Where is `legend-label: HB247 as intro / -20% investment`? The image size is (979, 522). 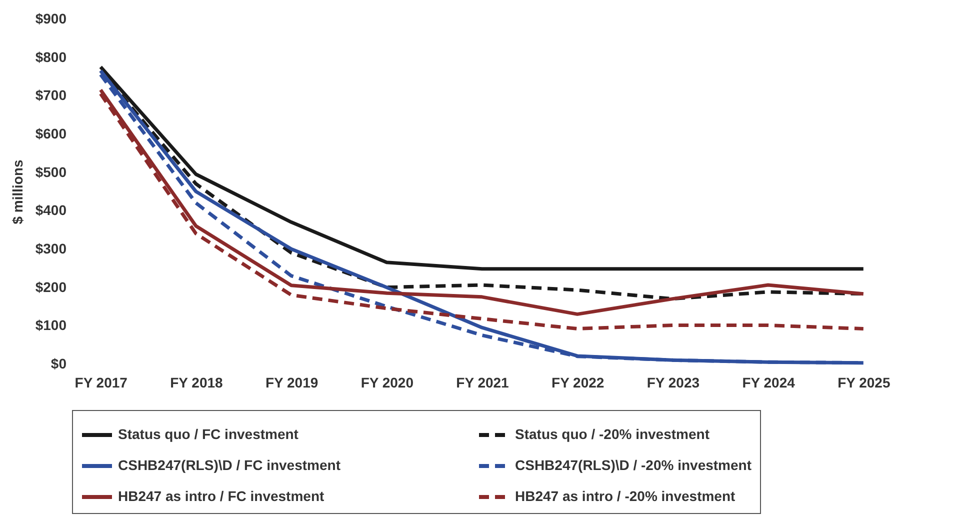 legend-label: HB247 as intro / -20% investment is located at coordinates (625, 496).